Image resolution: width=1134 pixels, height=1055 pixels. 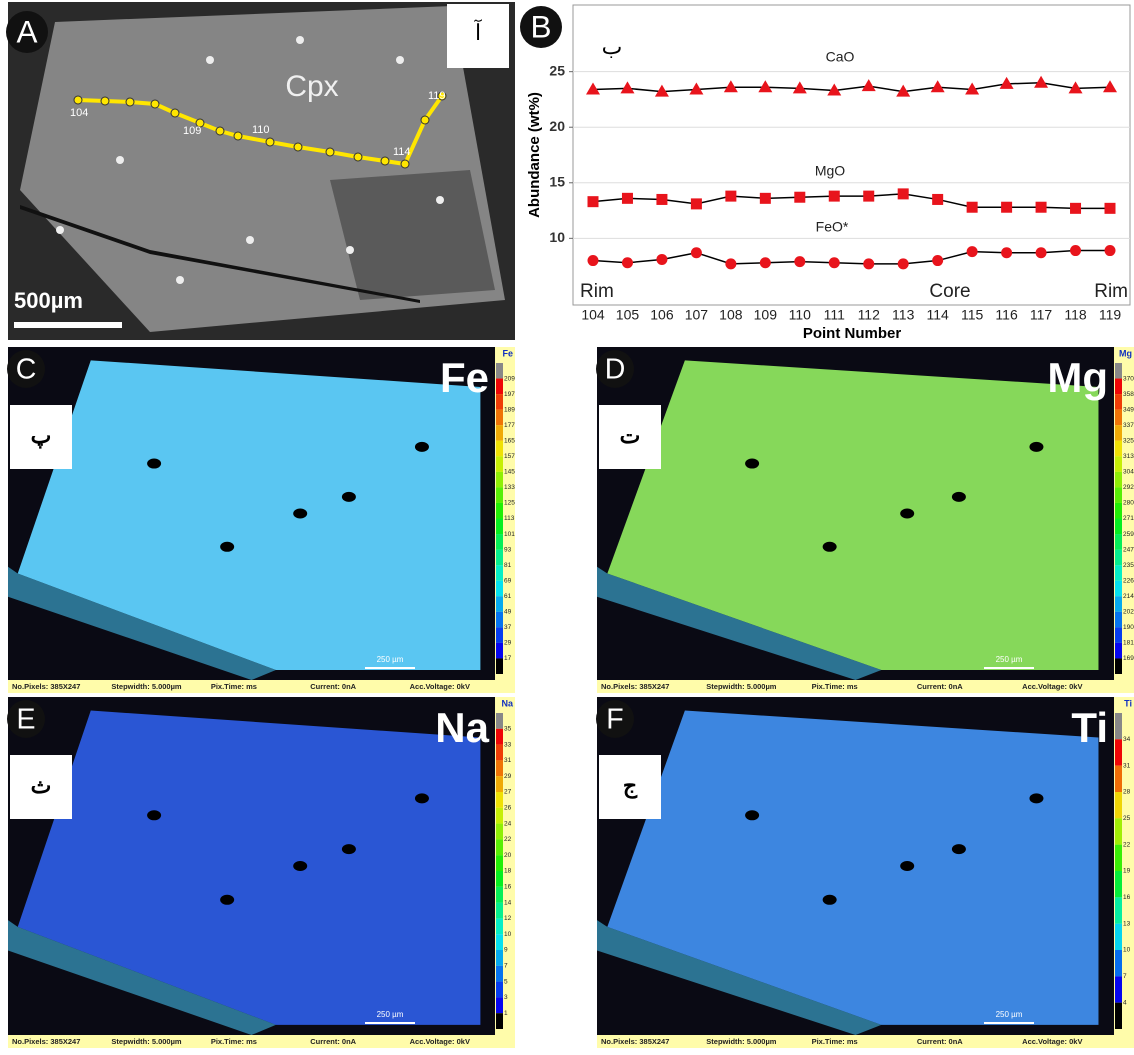 I want to click on panel-letter-badge, so click(x=26, y=369).